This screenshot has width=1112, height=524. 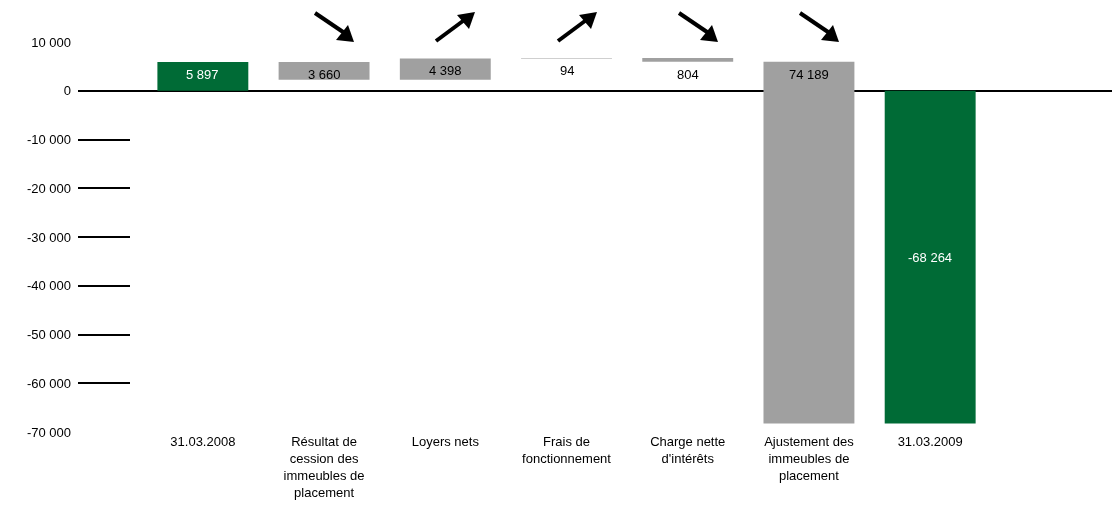 I want to click on x-tick-label: Frais de fonctionnement, so click(x=567, y=450).